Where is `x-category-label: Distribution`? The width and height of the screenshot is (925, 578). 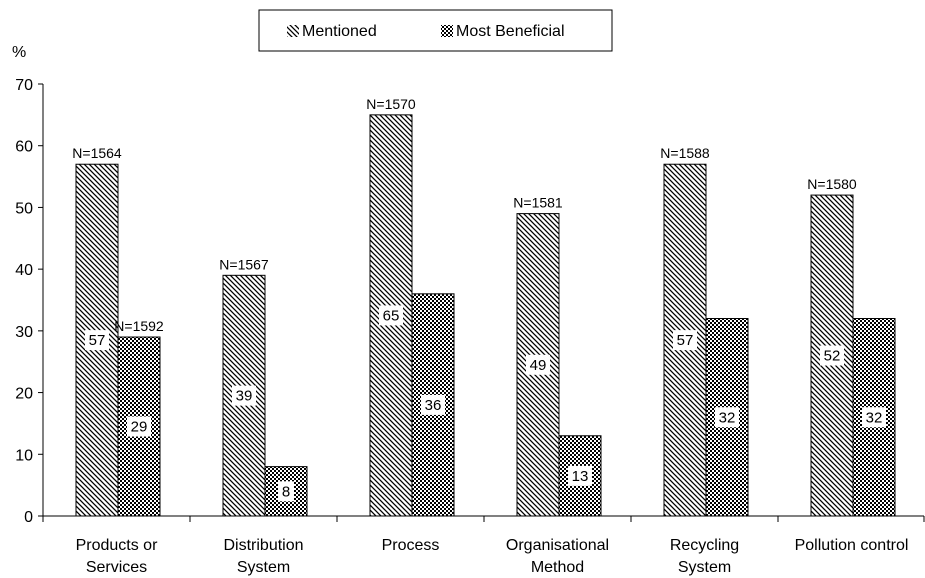 x-category-label: Distribution is located at coordinates (263, 545).